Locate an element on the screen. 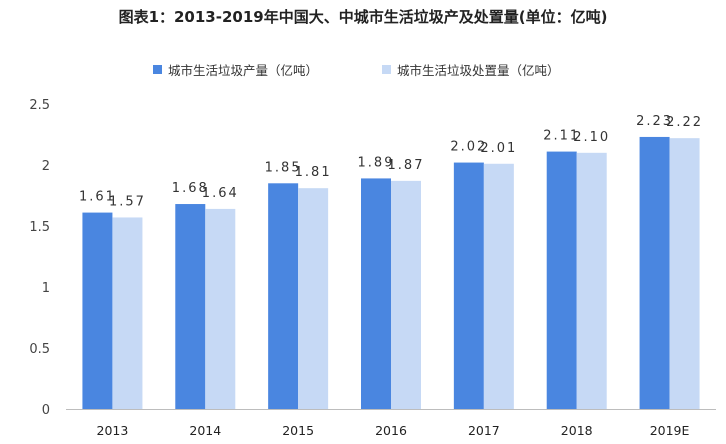 The width and height of the screenshot is (726, 444). data-label: 2.11 is located at coordinates (561, 136).